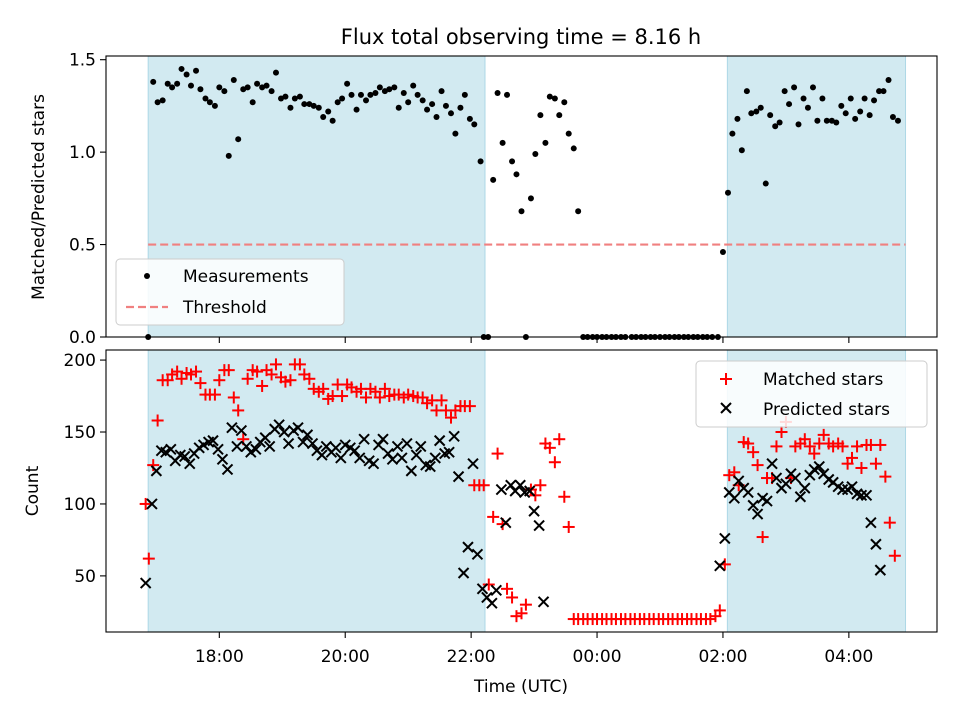  Describe the element at coordinates (726, 408) in the screenshot. I see `legend-predicted-marker` at that location.